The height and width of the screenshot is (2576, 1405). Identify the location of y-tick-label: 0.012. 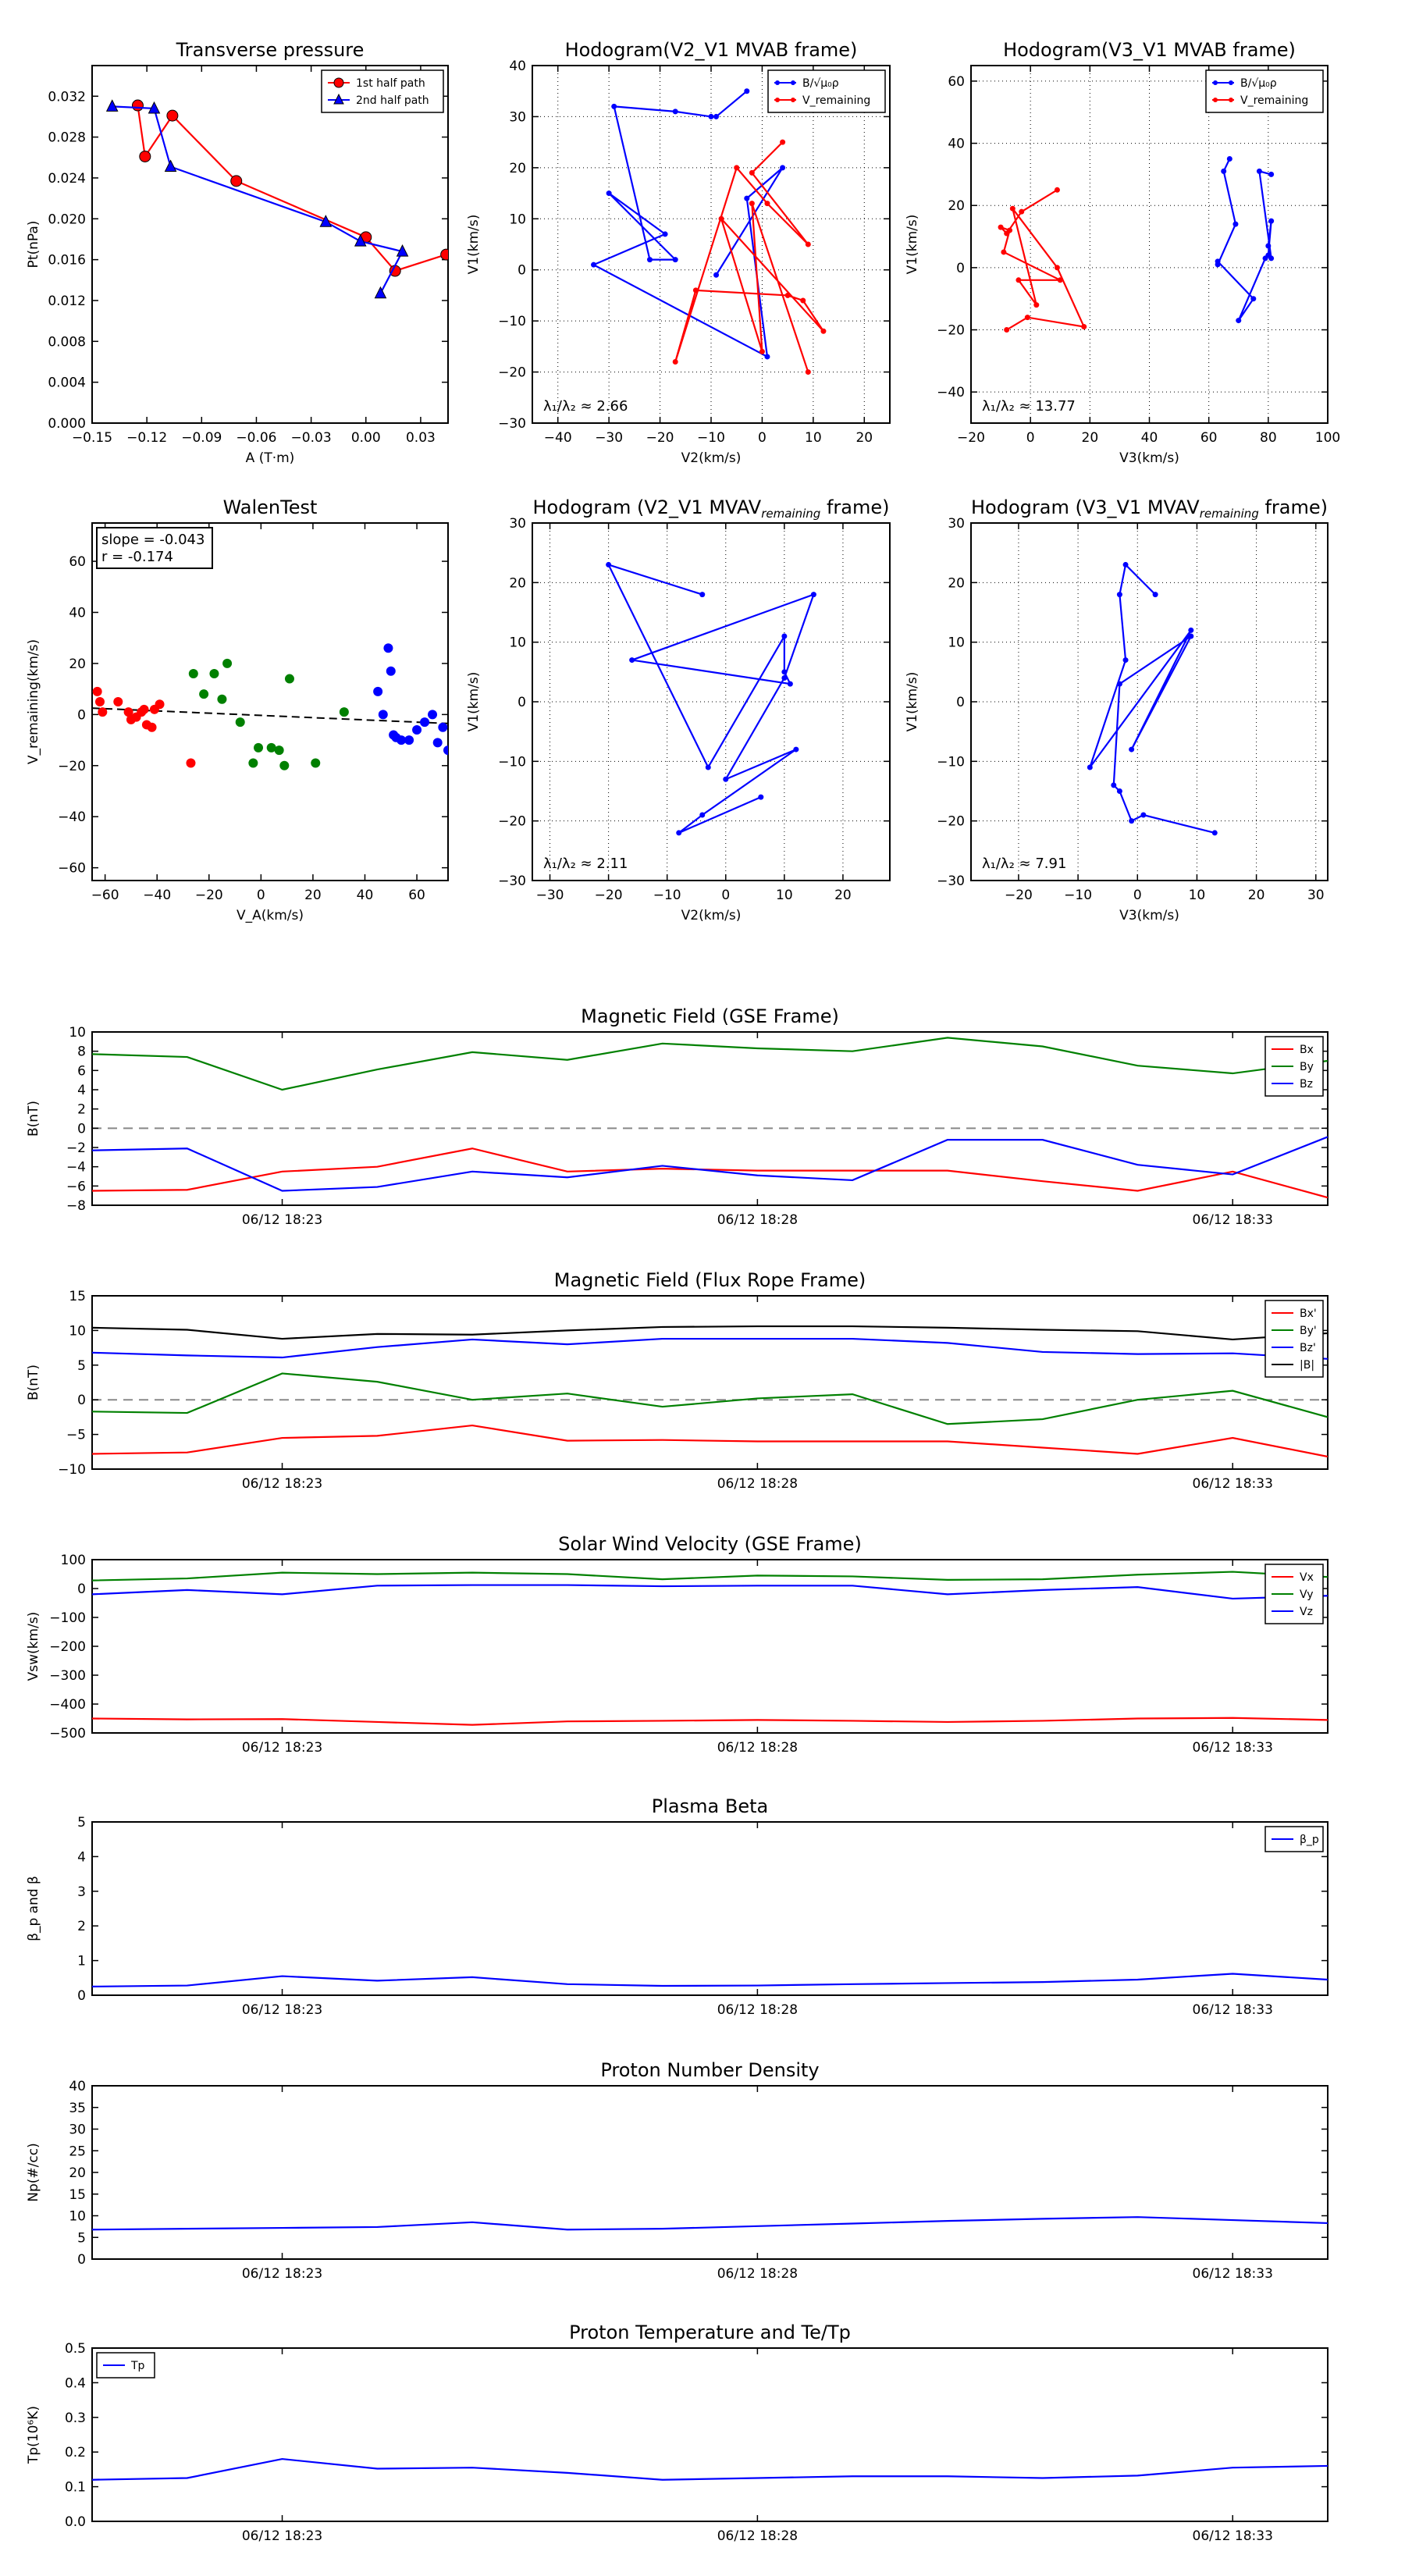
(67, 301).